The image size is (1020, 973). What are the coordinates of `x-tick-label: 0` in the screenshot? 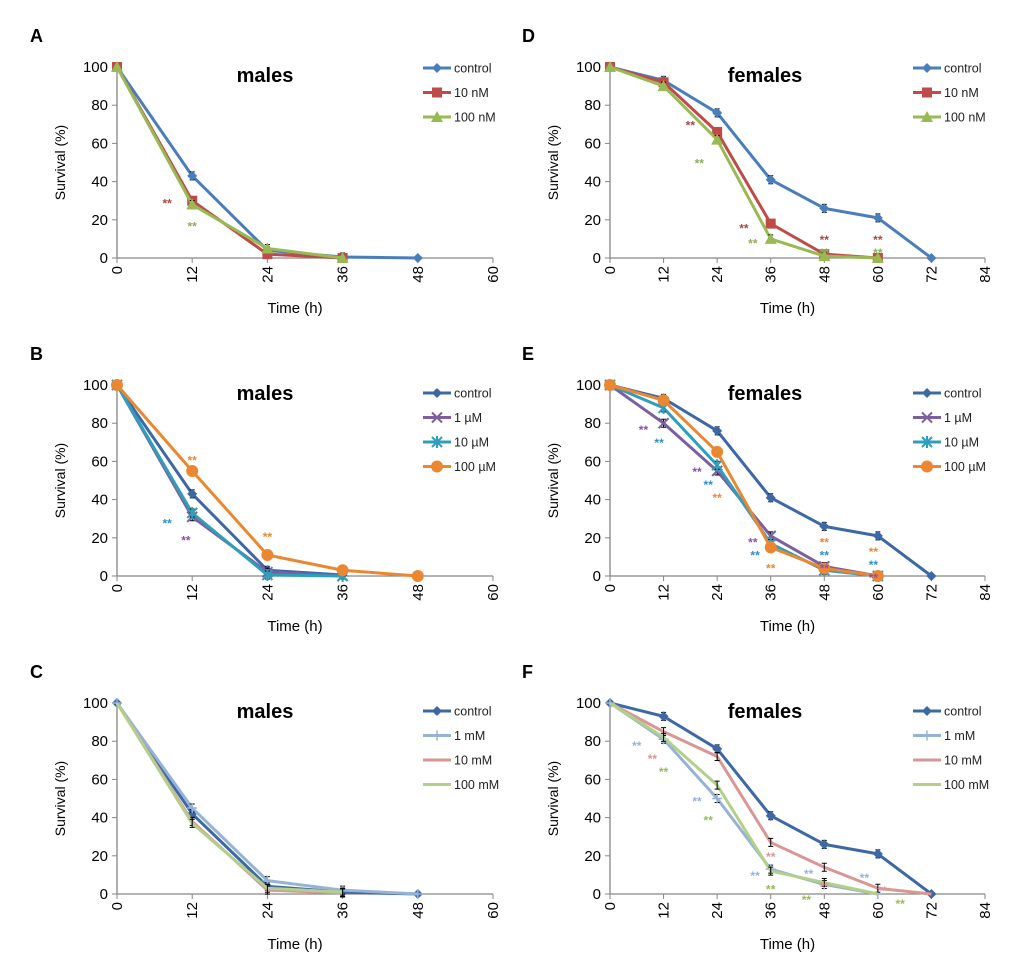 It's located at (610, 588).